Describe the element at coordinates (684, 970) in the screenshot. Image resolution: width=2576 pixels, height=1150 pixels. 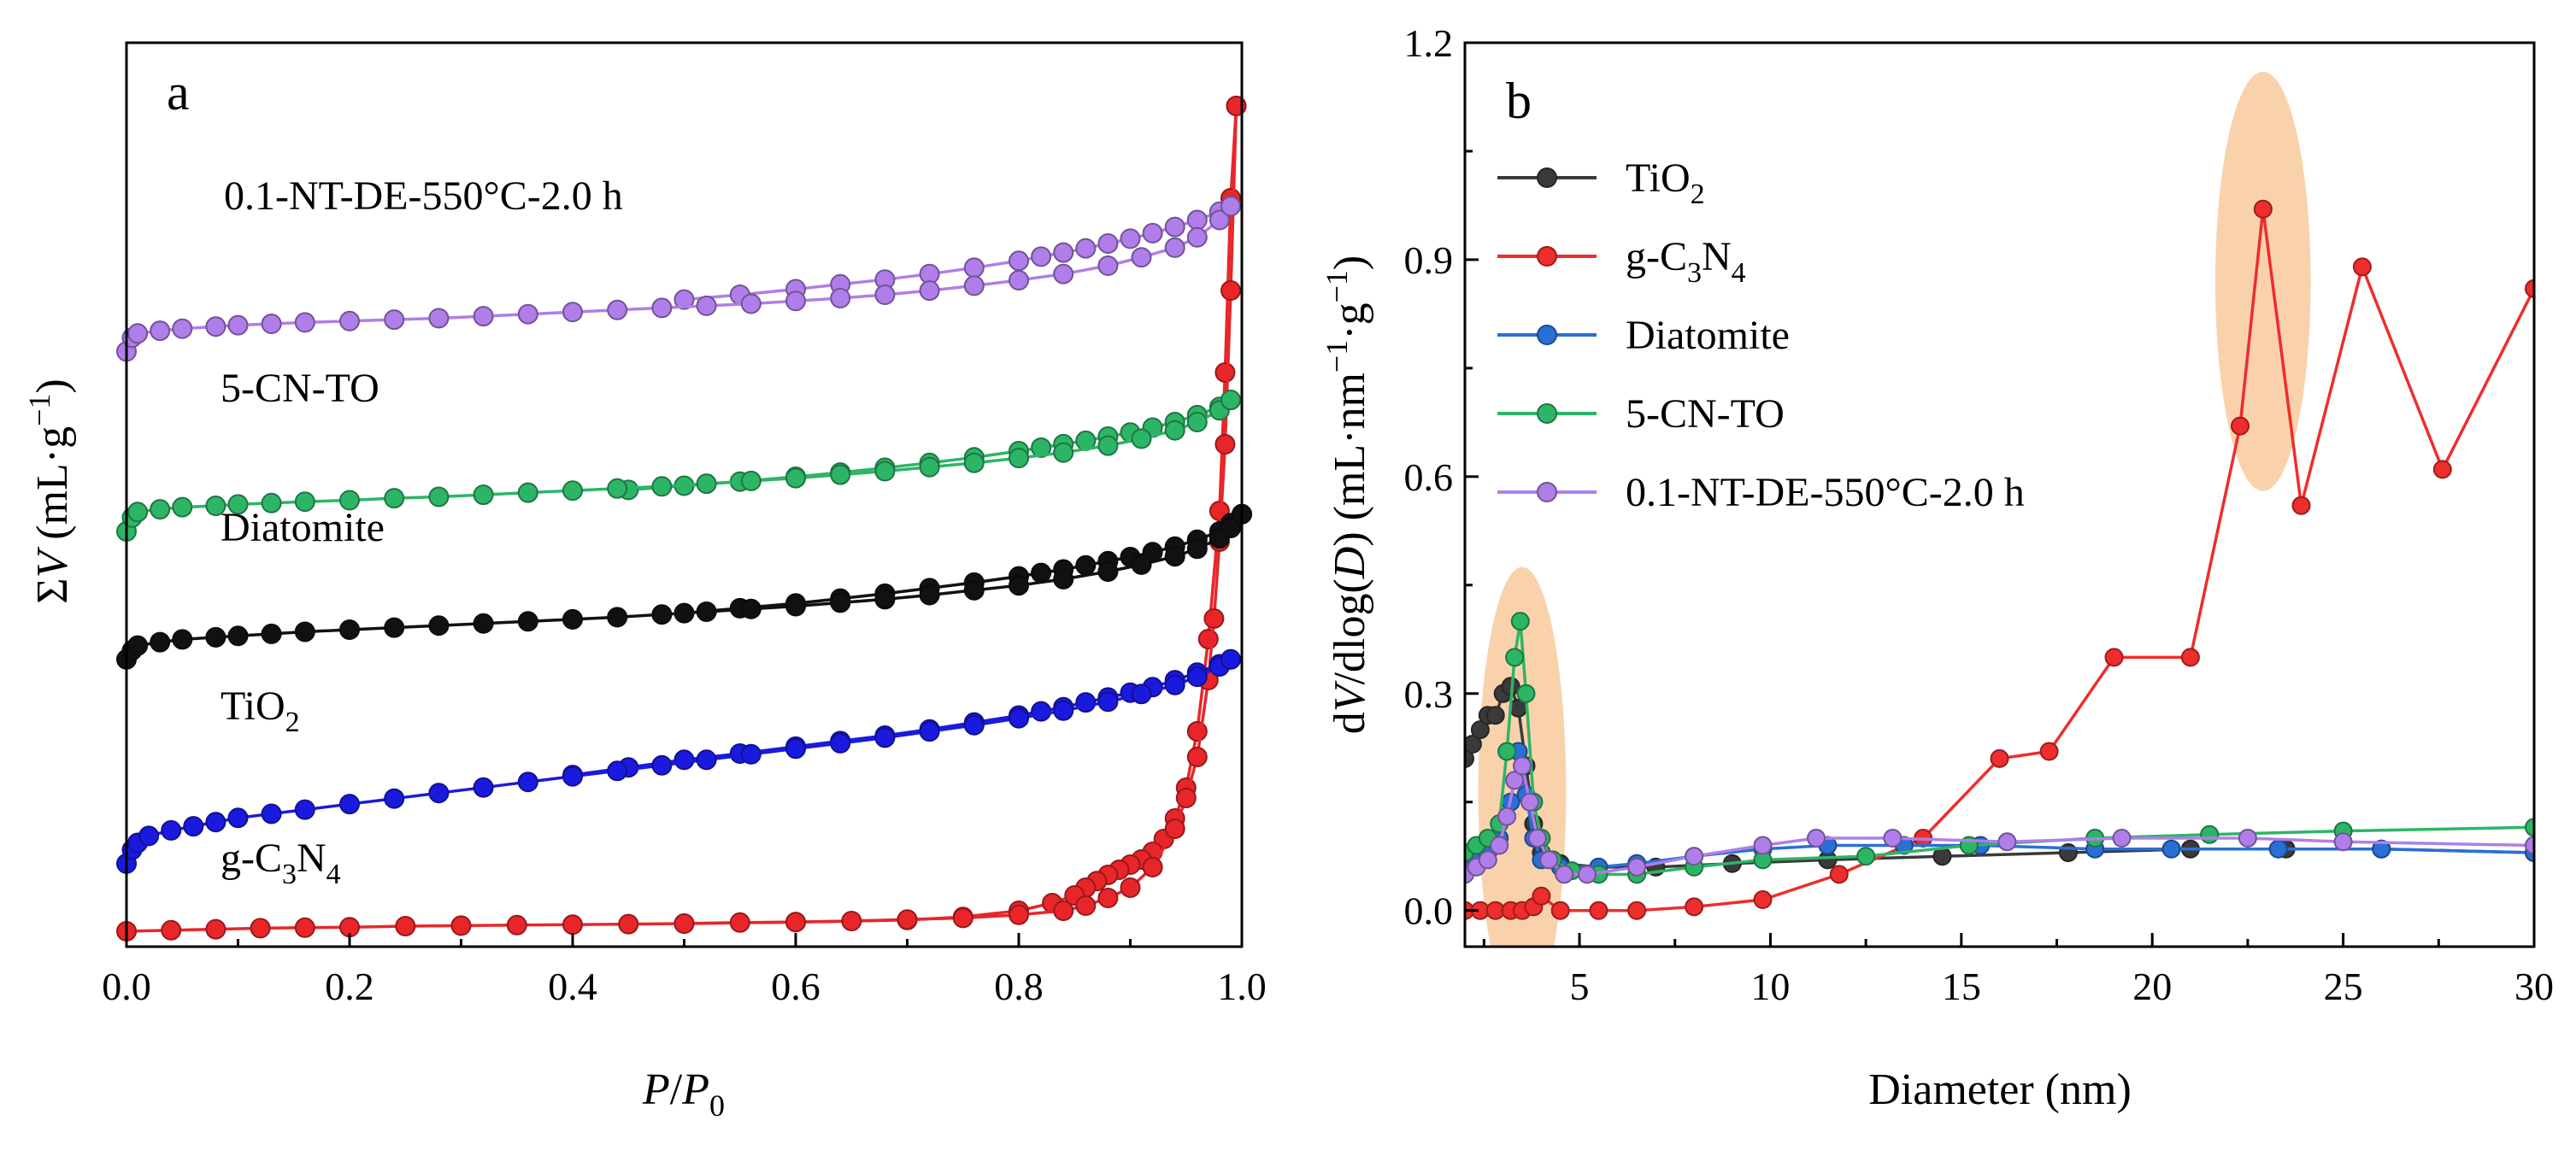
I see `panel-a-x-ticks: 0.0 0.2 0.4 0.6 0.8 1.0` at that location.